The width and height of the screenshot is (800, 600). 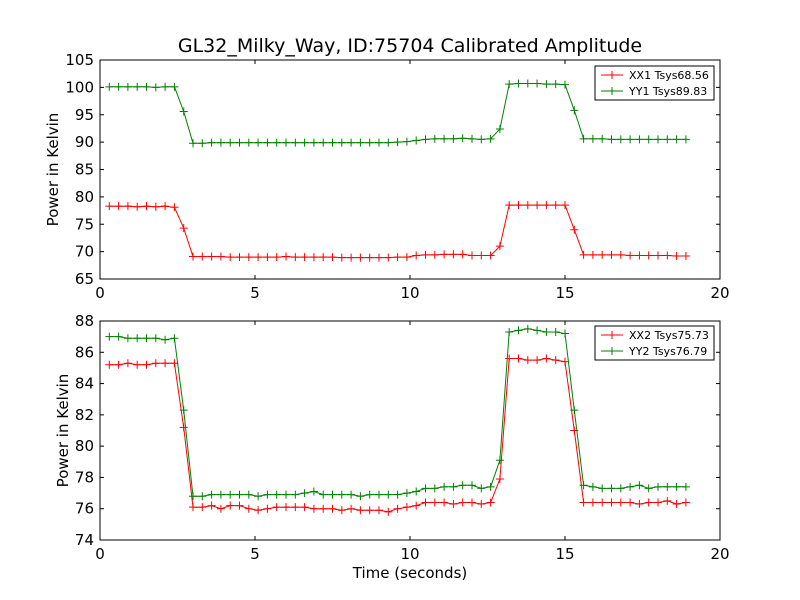 I want to click on y-tick-label: 88, so click(x=84, y=321).